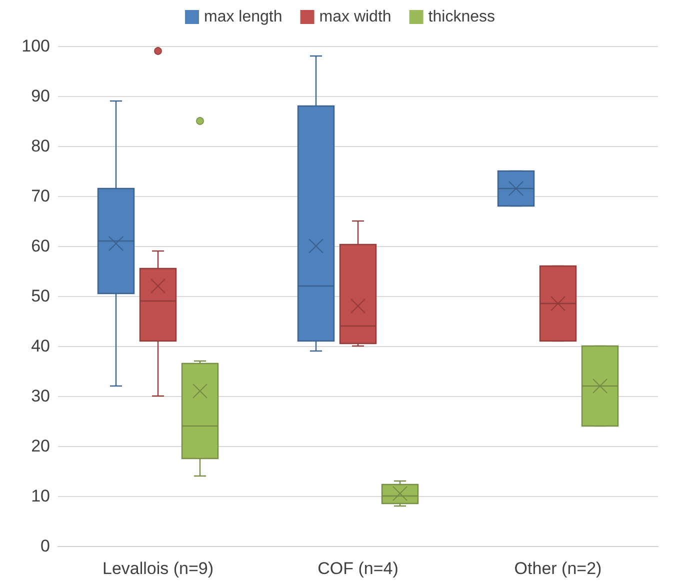 The width and height of the screenshot is (680, 584). What do you see at coordinates (40, 446) in the screenshot?
I see `y-tick-label: 20` at bounding box center [40, 446].